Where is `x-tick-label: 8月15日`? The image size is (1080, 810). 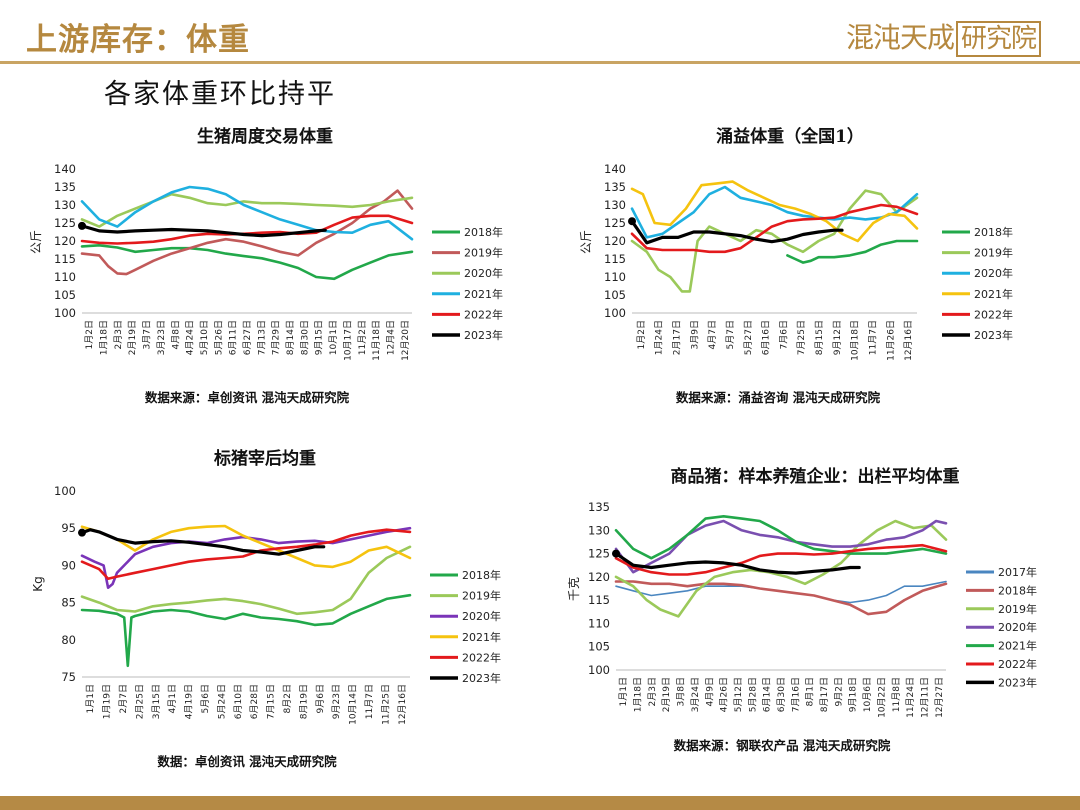
x-tick-label: 8月15日 is located at coordinates (819, 337).